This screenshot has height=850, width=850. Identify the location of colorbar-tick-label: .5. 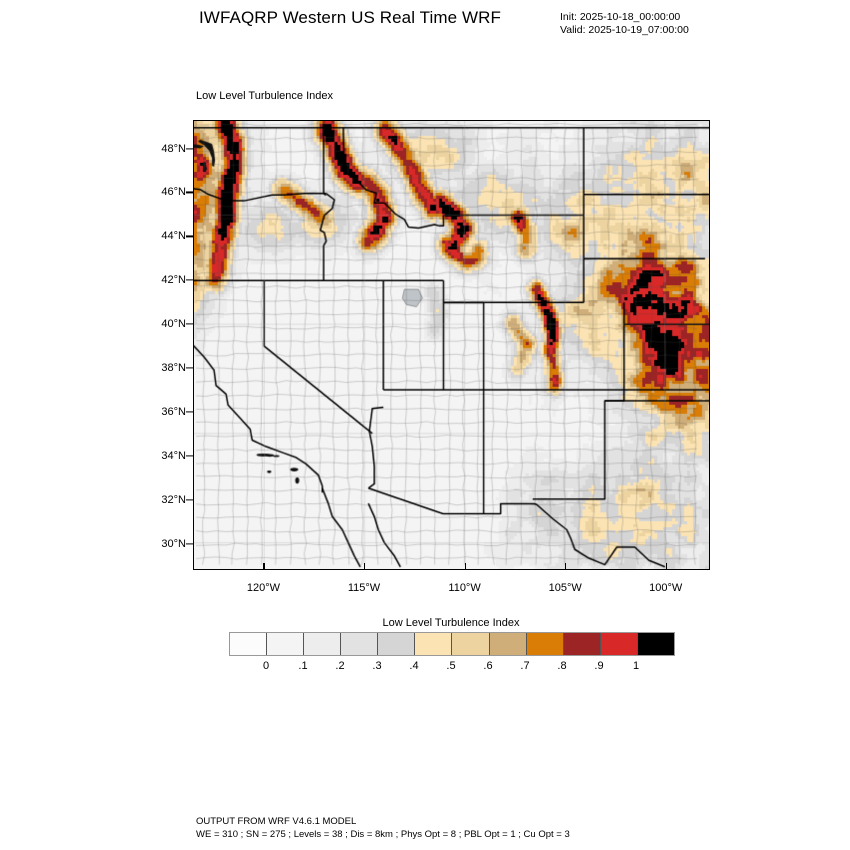
(451, 666).